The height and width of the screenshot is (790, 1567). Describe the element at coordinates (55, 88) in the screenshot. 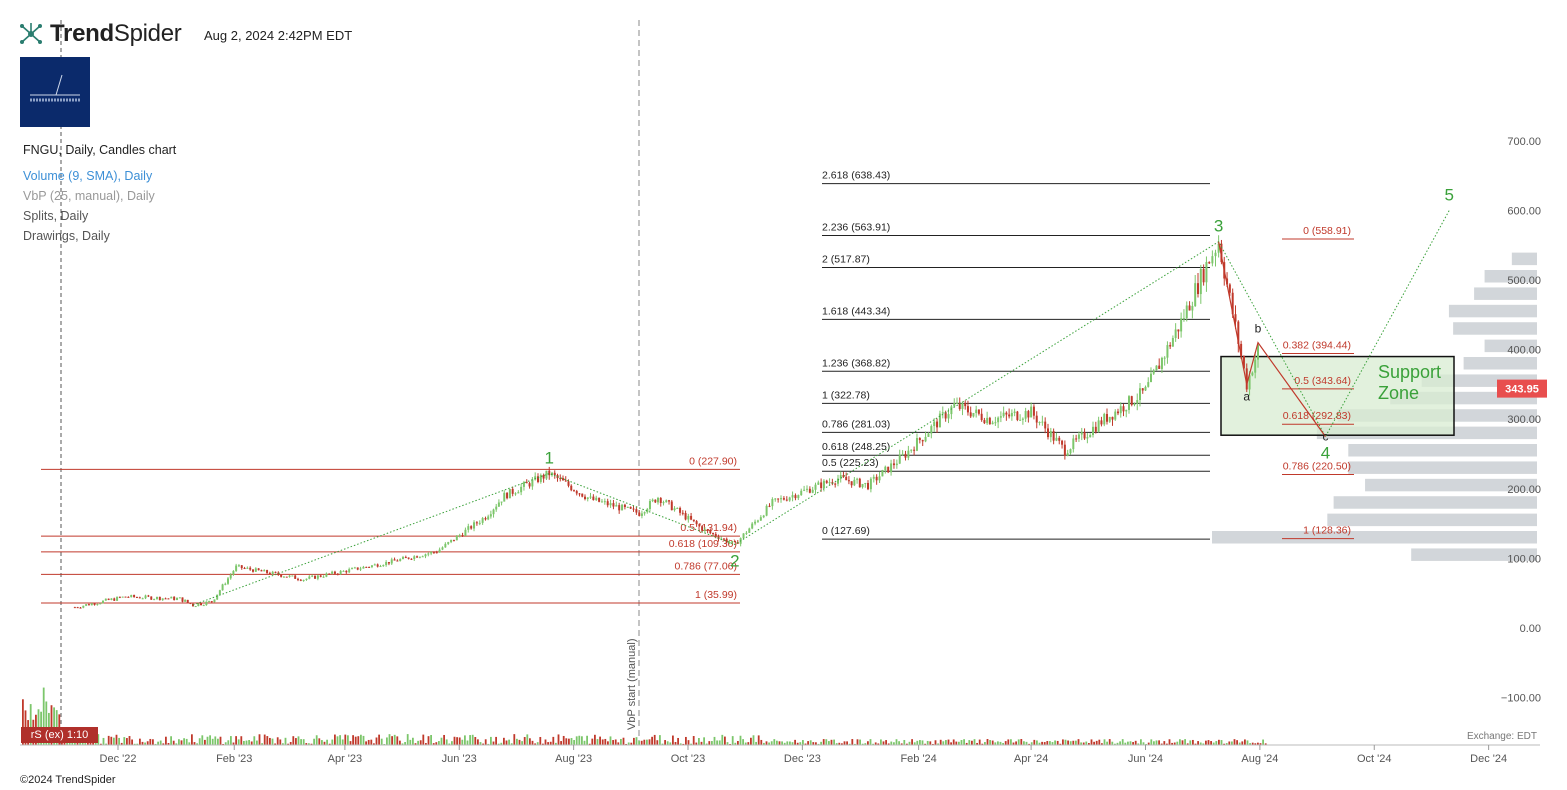

I see `fund-logo-icon` at that location.